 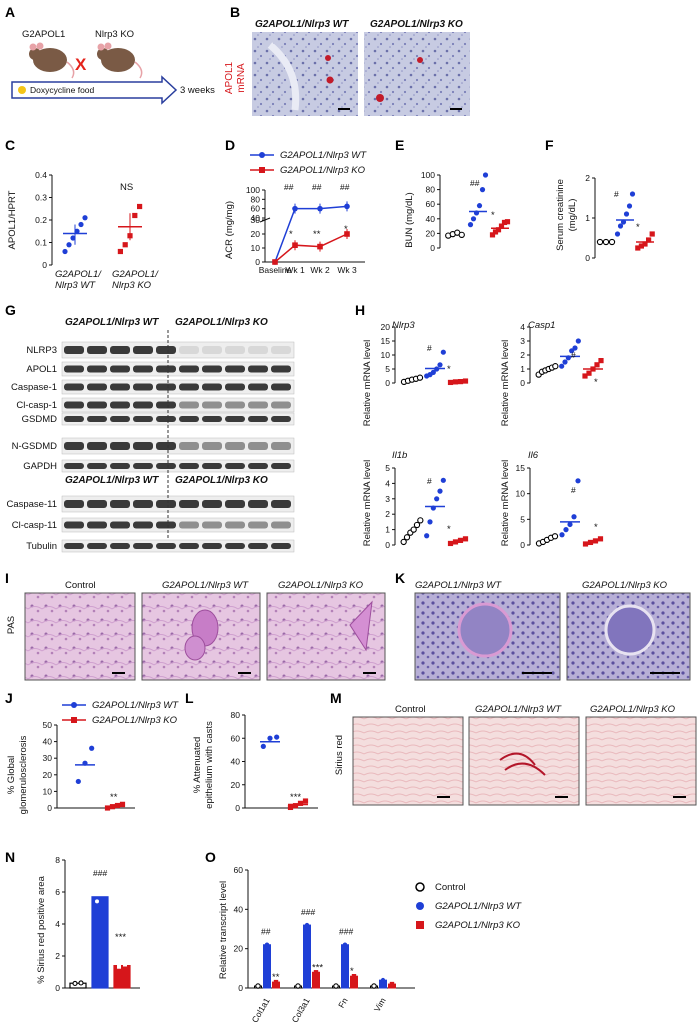 What do you see at coordinates (35, 446) in the screenshot?
I see `protein-label: N-GSDMD` at bounding box center [35, 446].